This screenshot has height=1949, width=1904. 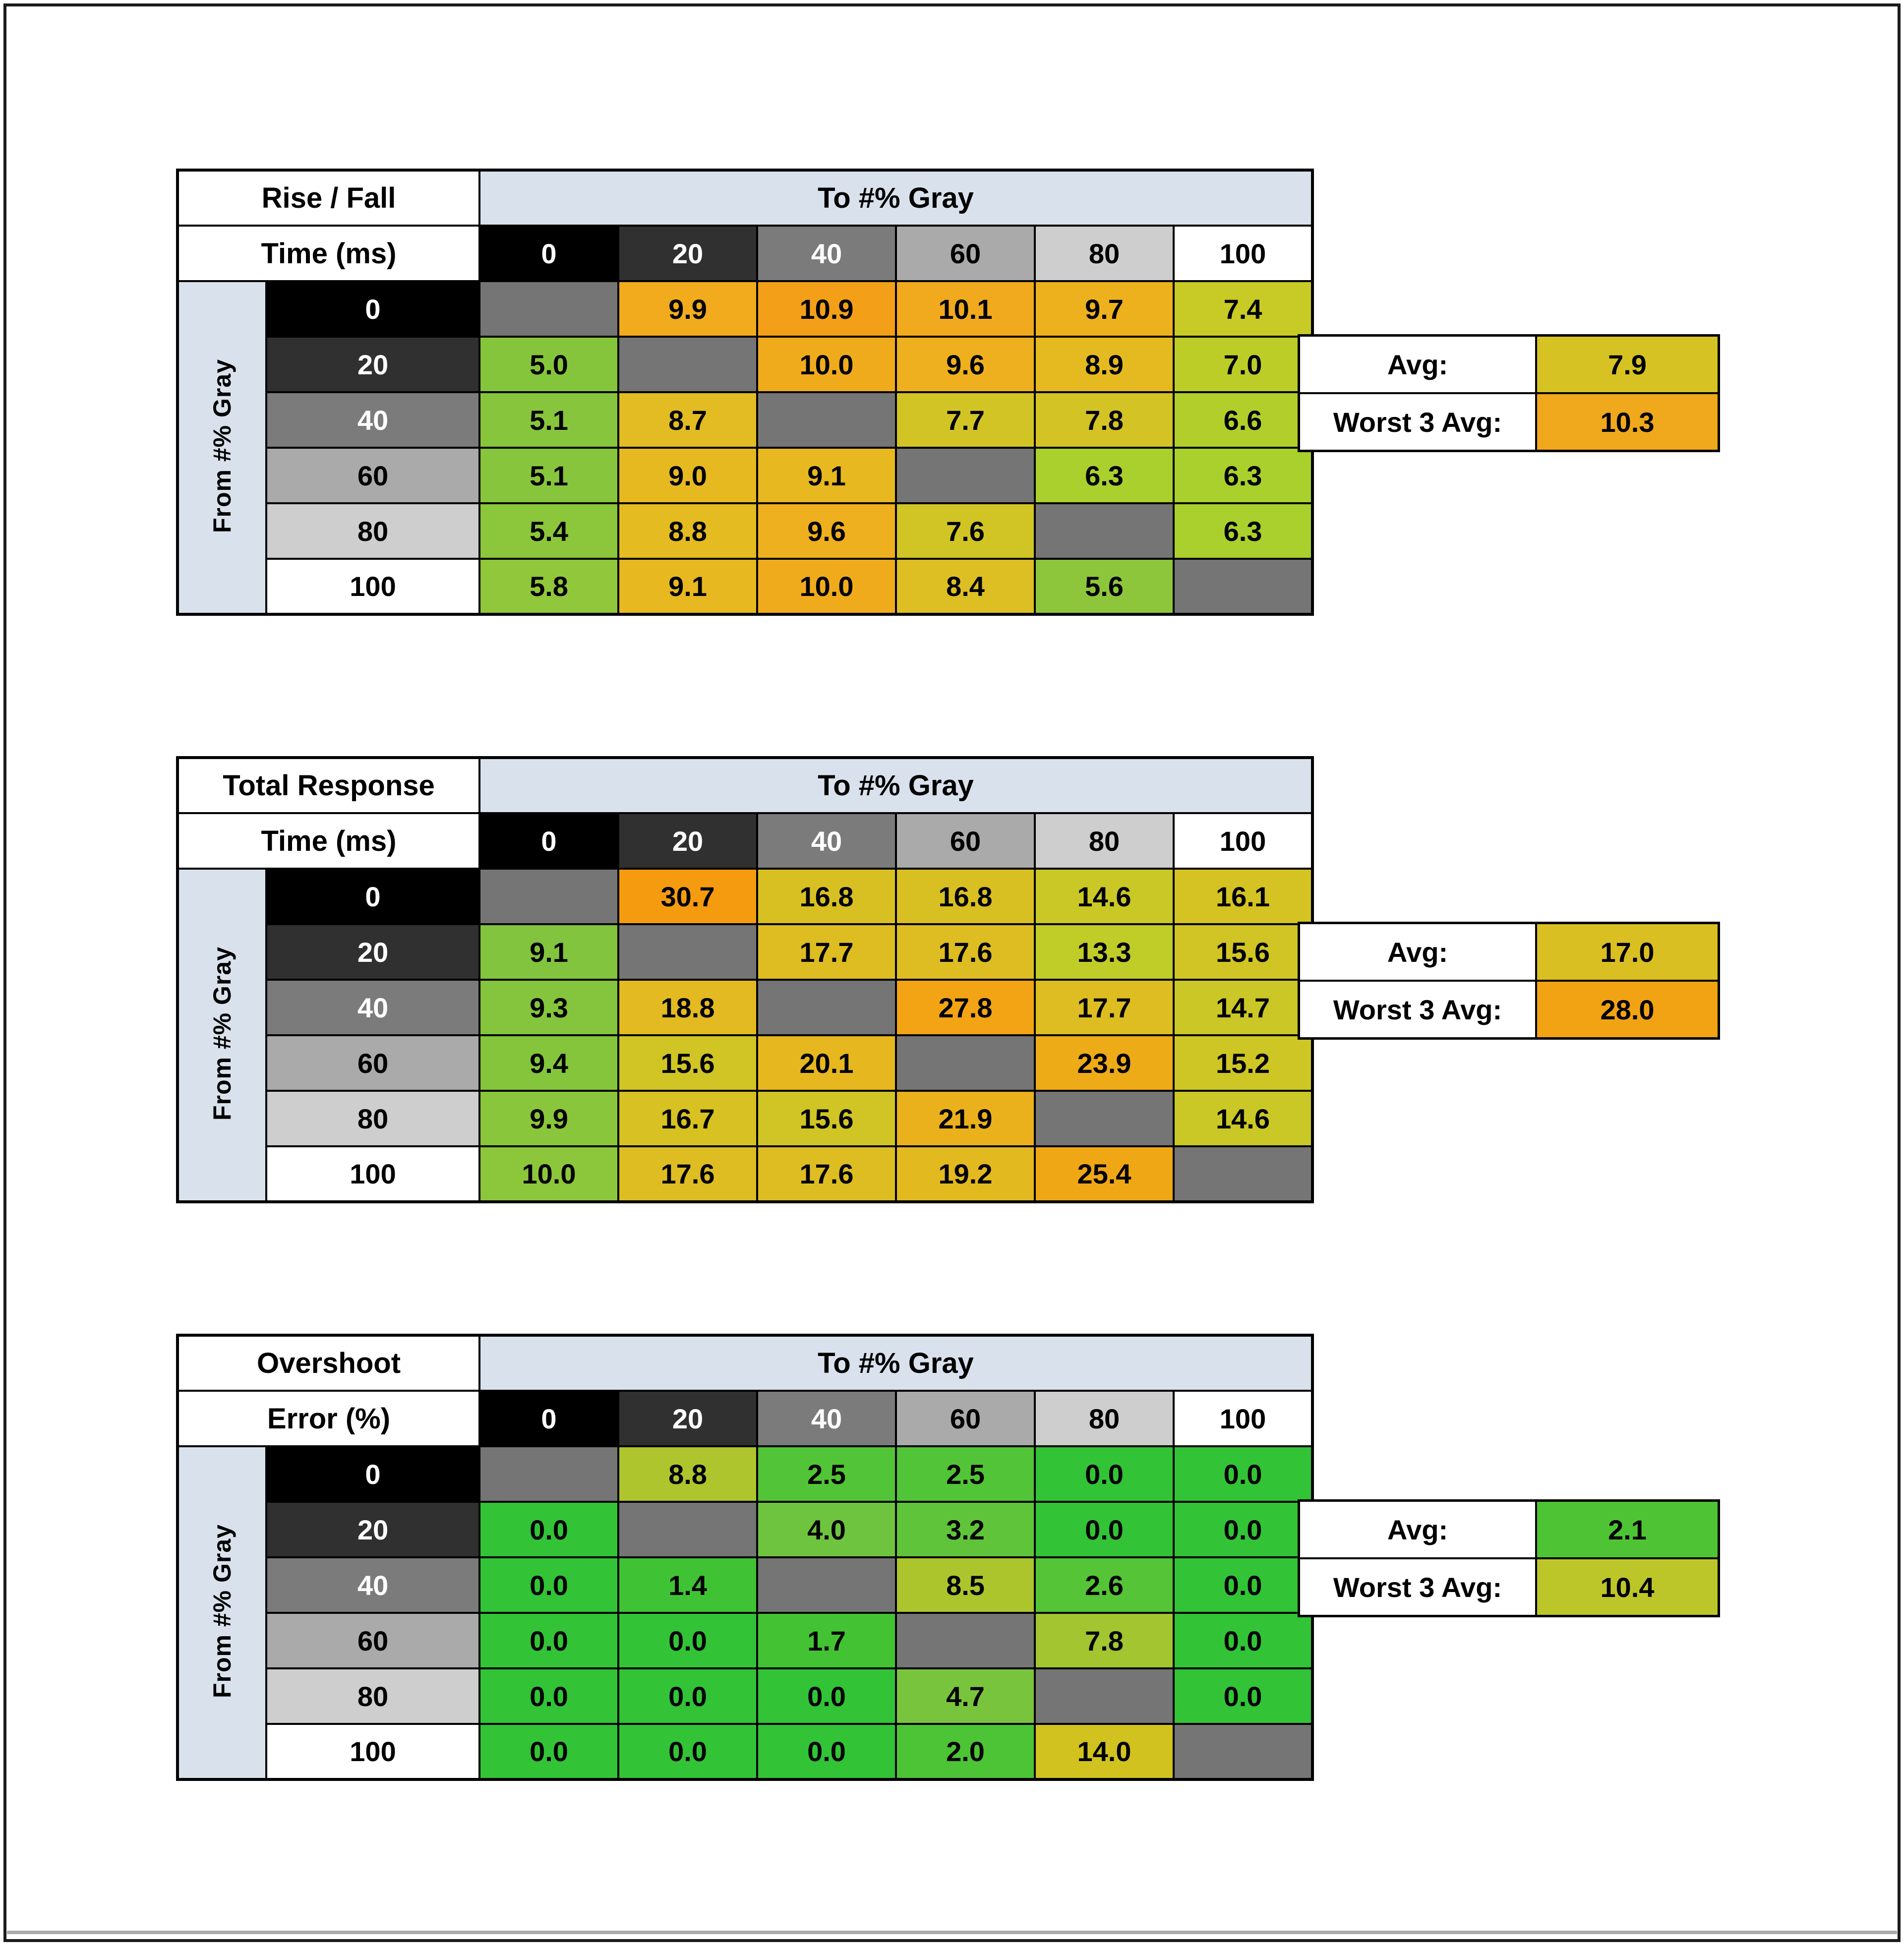 What do you see at coordinates (965, 309) in the screenshot?
I see `value-cell: 10.1` at bounding box center [965, 309].